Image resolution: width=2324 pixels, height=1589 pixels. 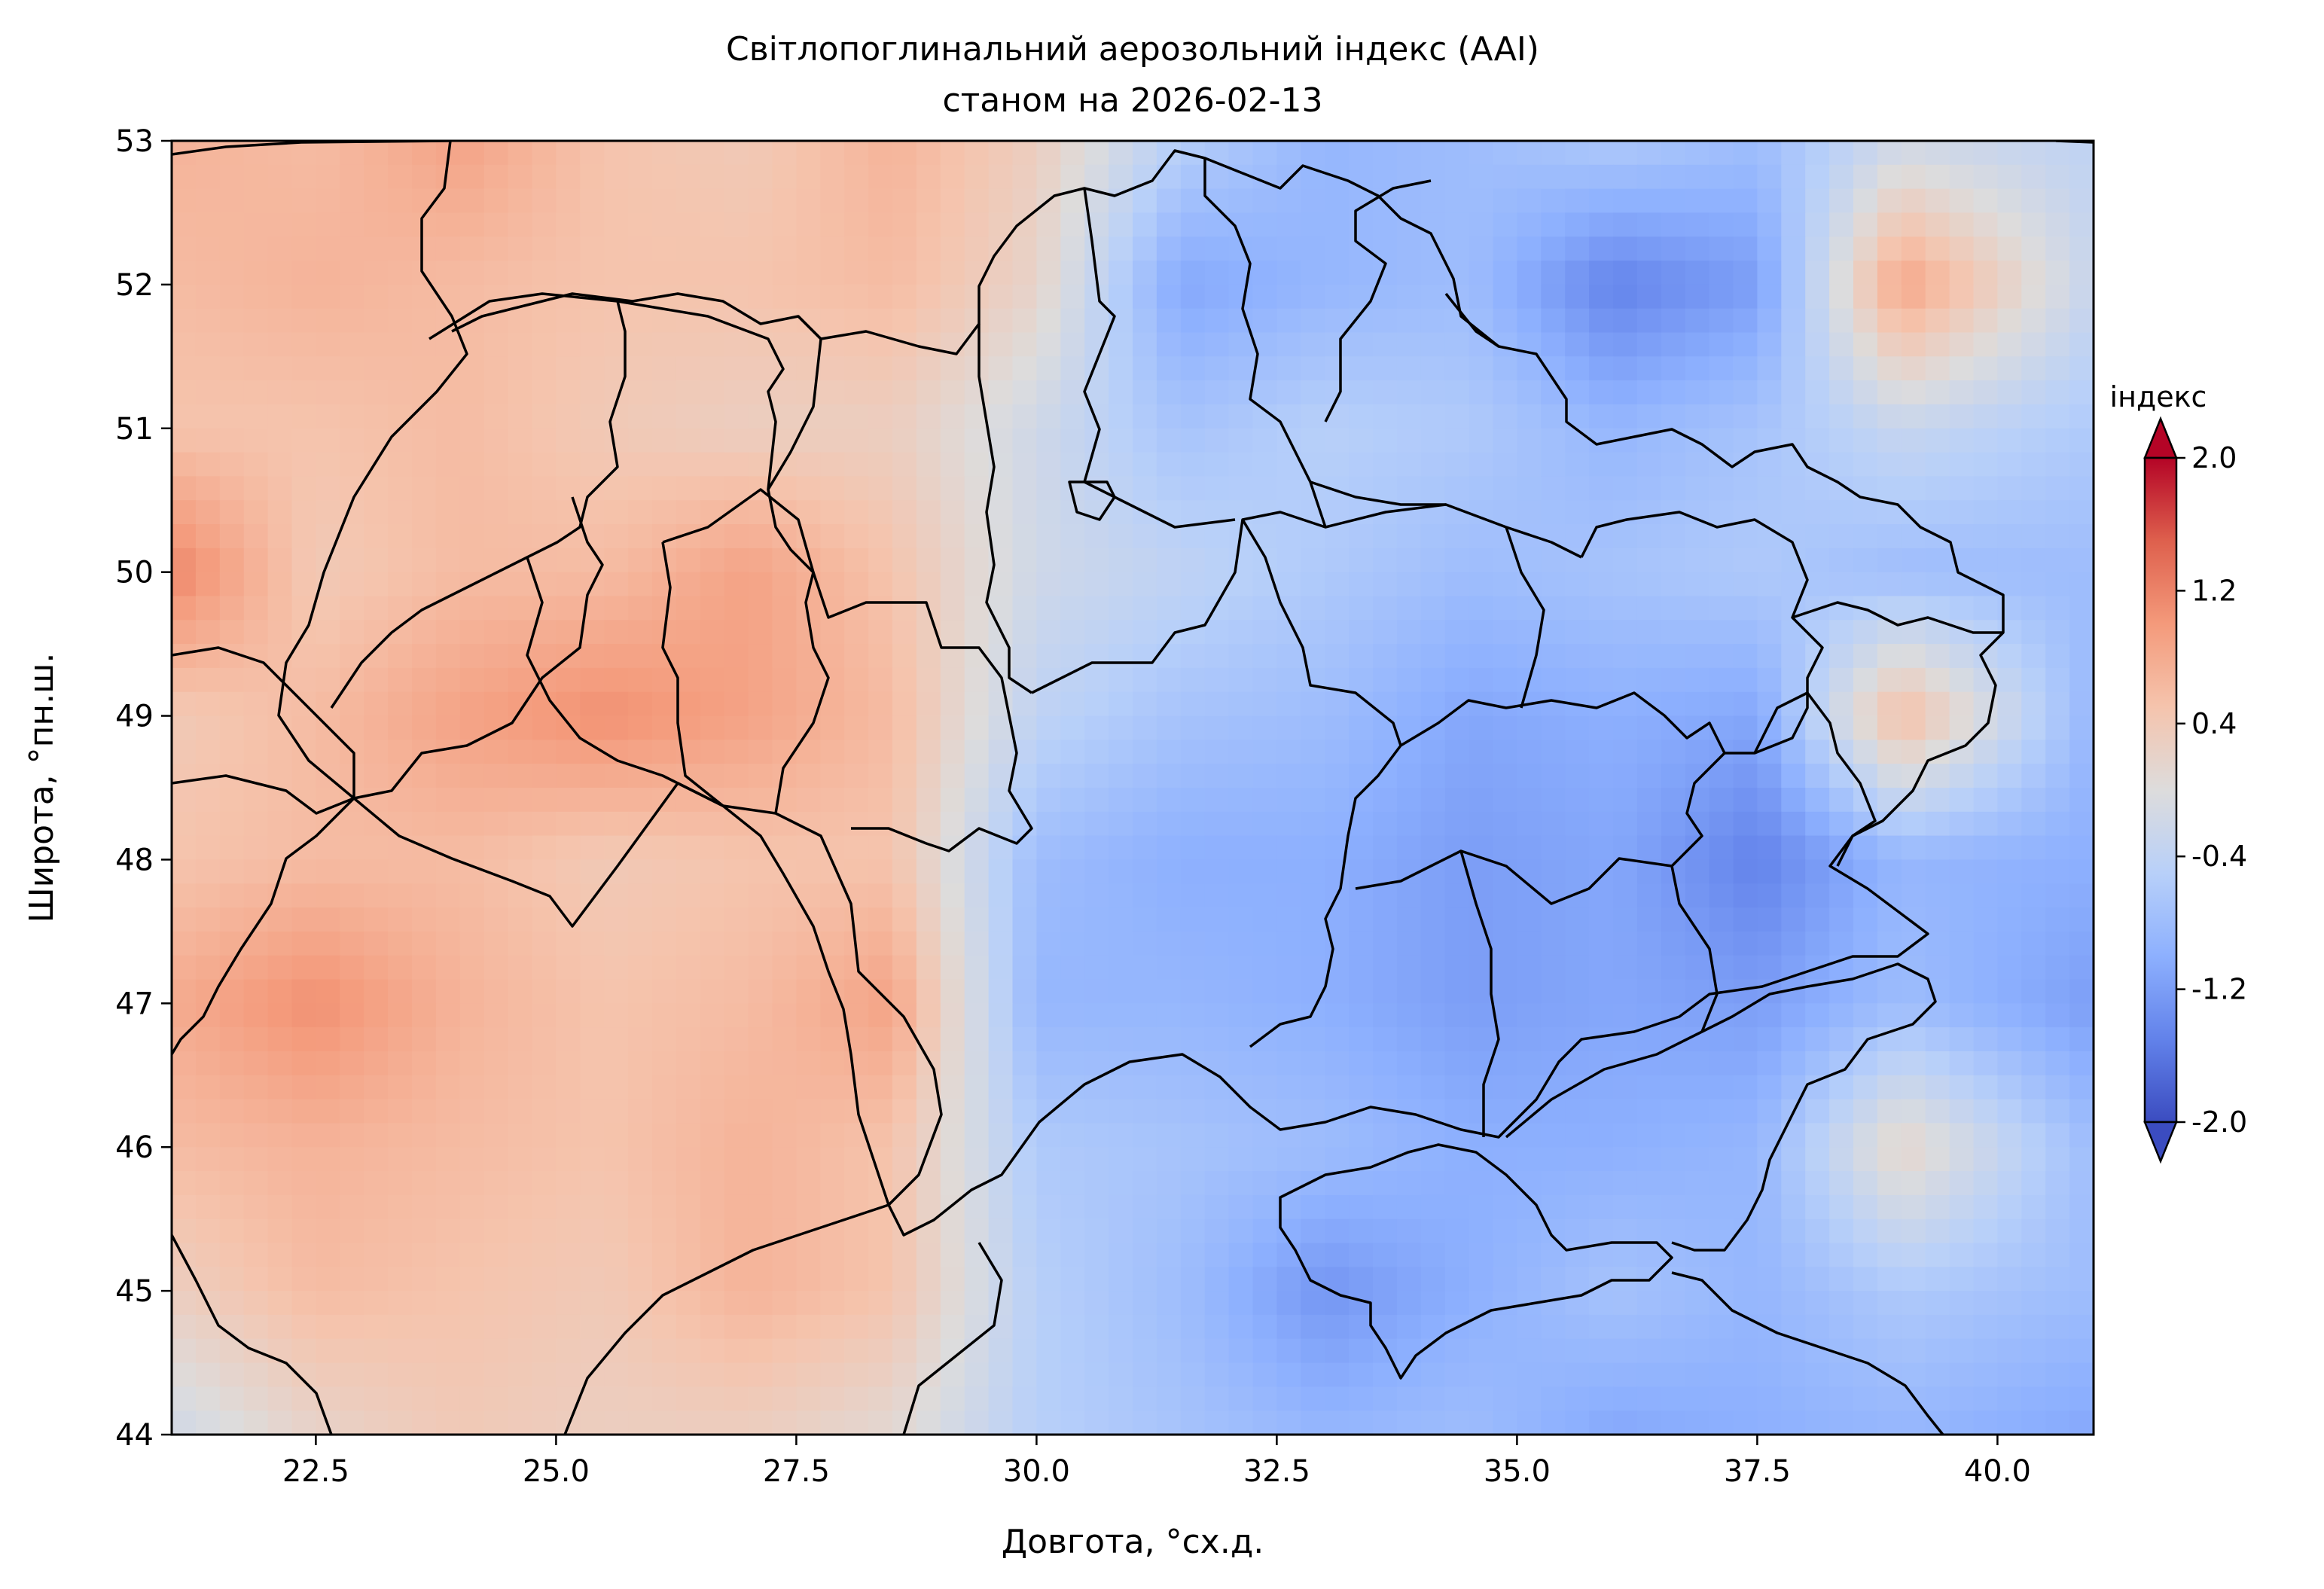 What do you see at coordinates (2211, 790) in the screenshot?
I see `colorbar-ticks: -2.0-1.2-0.40.41.22.0` at bounding box center [2211, 790].